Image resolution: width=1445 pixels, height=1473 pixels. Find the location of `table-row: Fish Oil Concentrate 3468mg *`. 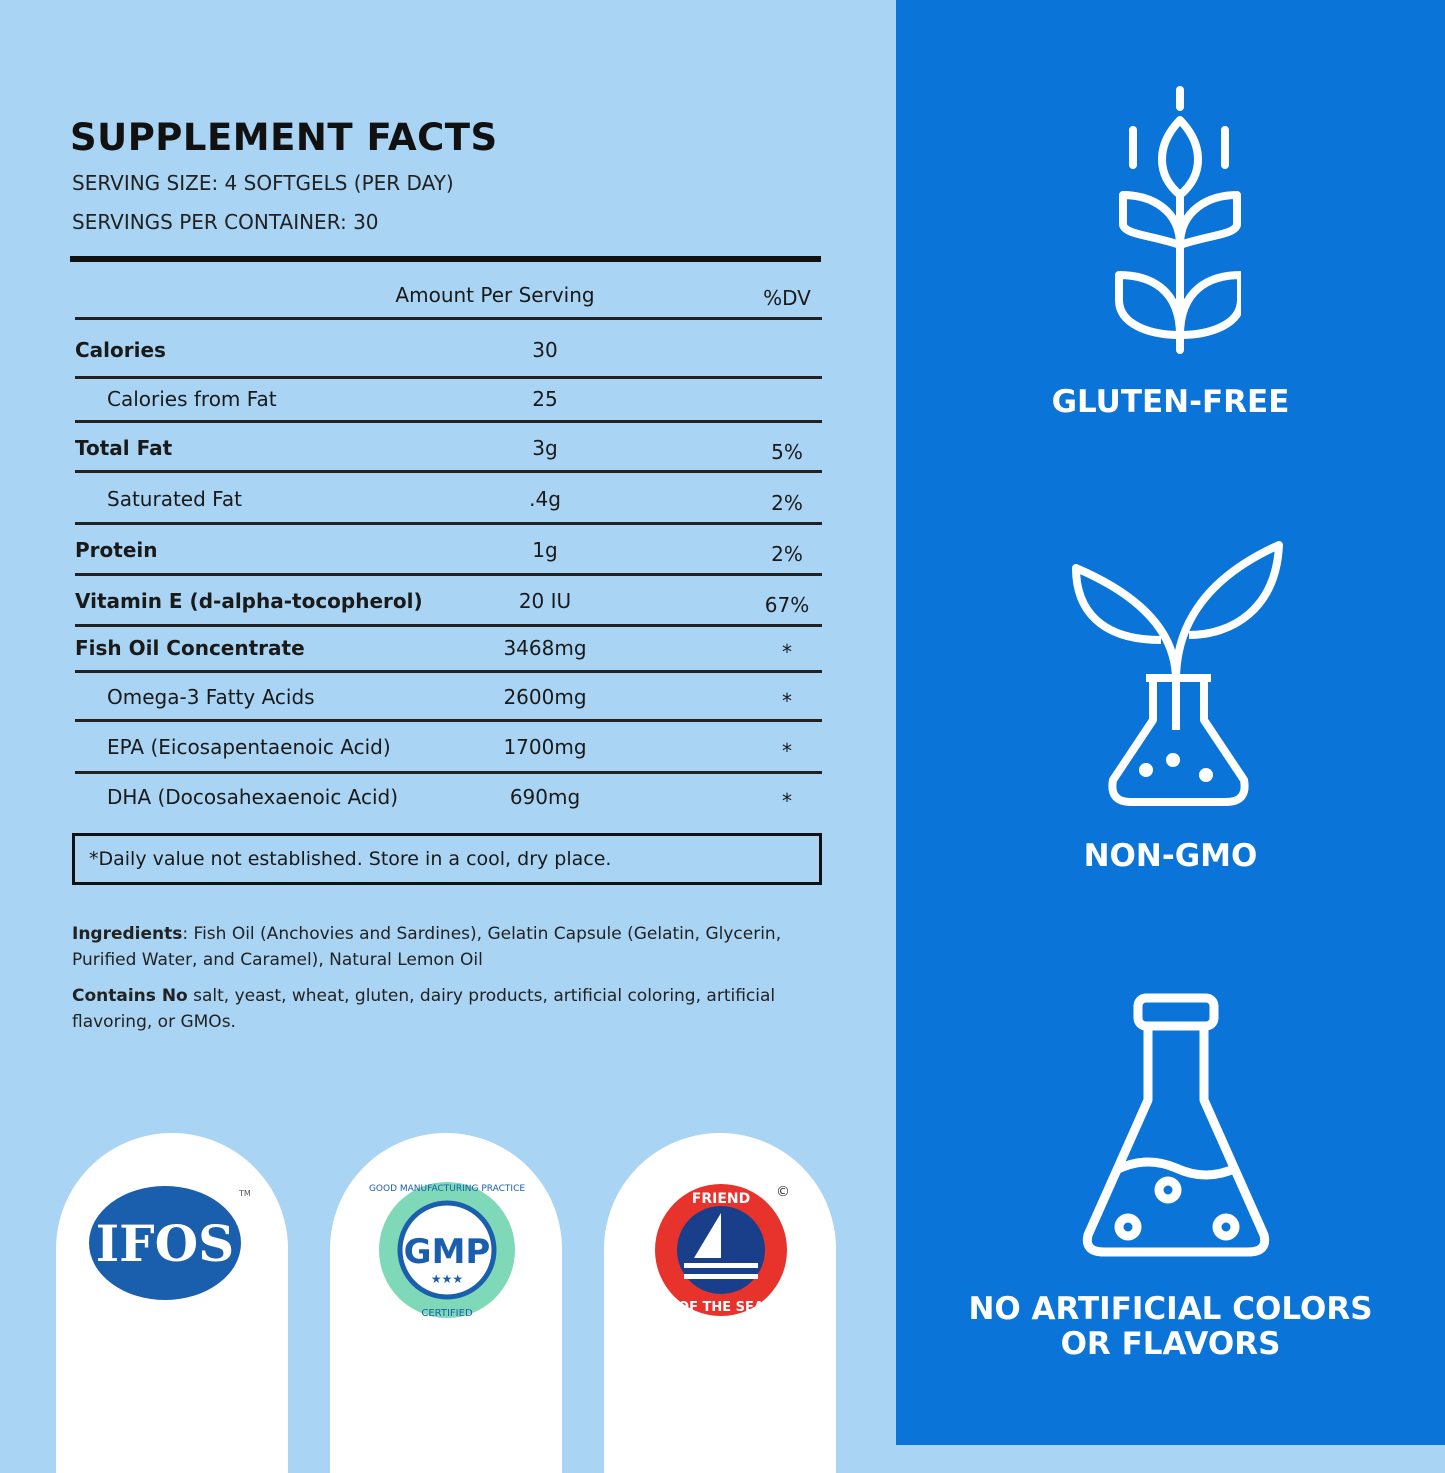

table-row: Fish Oil Concentrate 3468mg * is located at coordinates (448, 648).